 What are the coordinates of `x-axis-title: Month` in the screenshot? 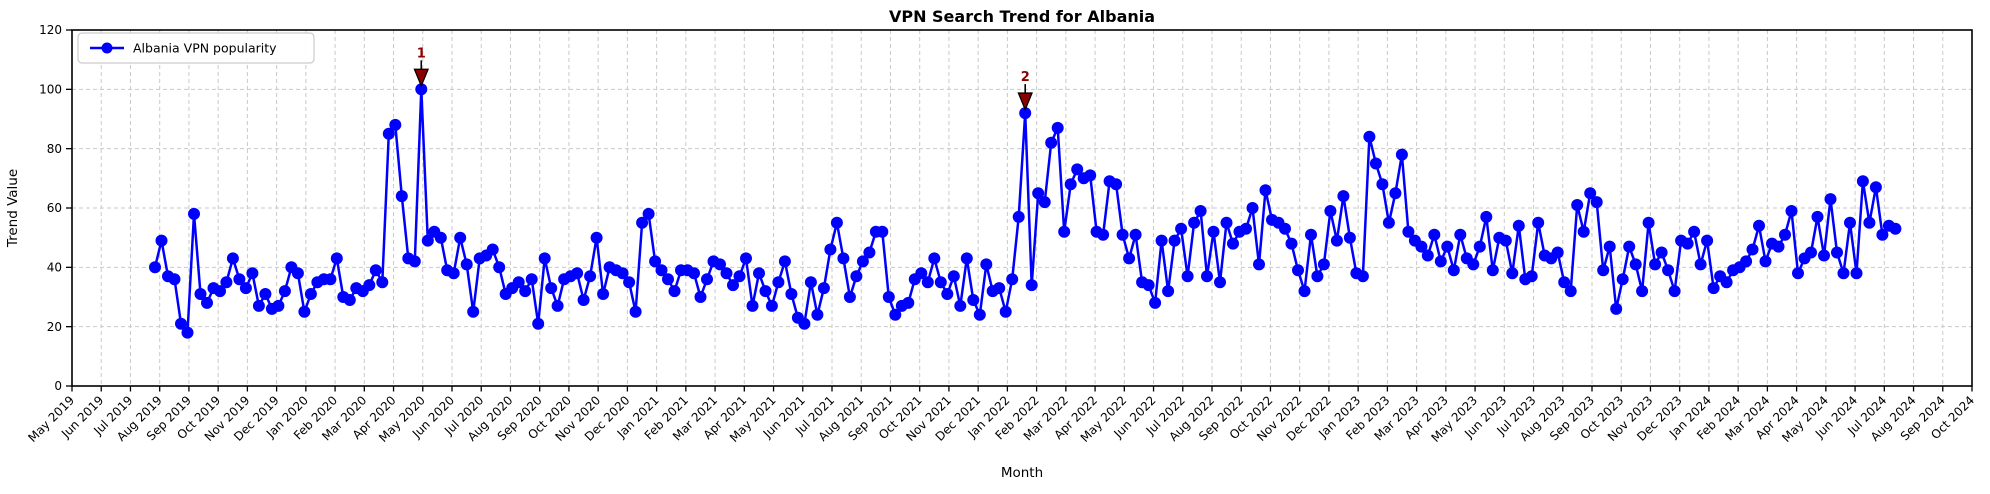 It's located at (1022, 473).